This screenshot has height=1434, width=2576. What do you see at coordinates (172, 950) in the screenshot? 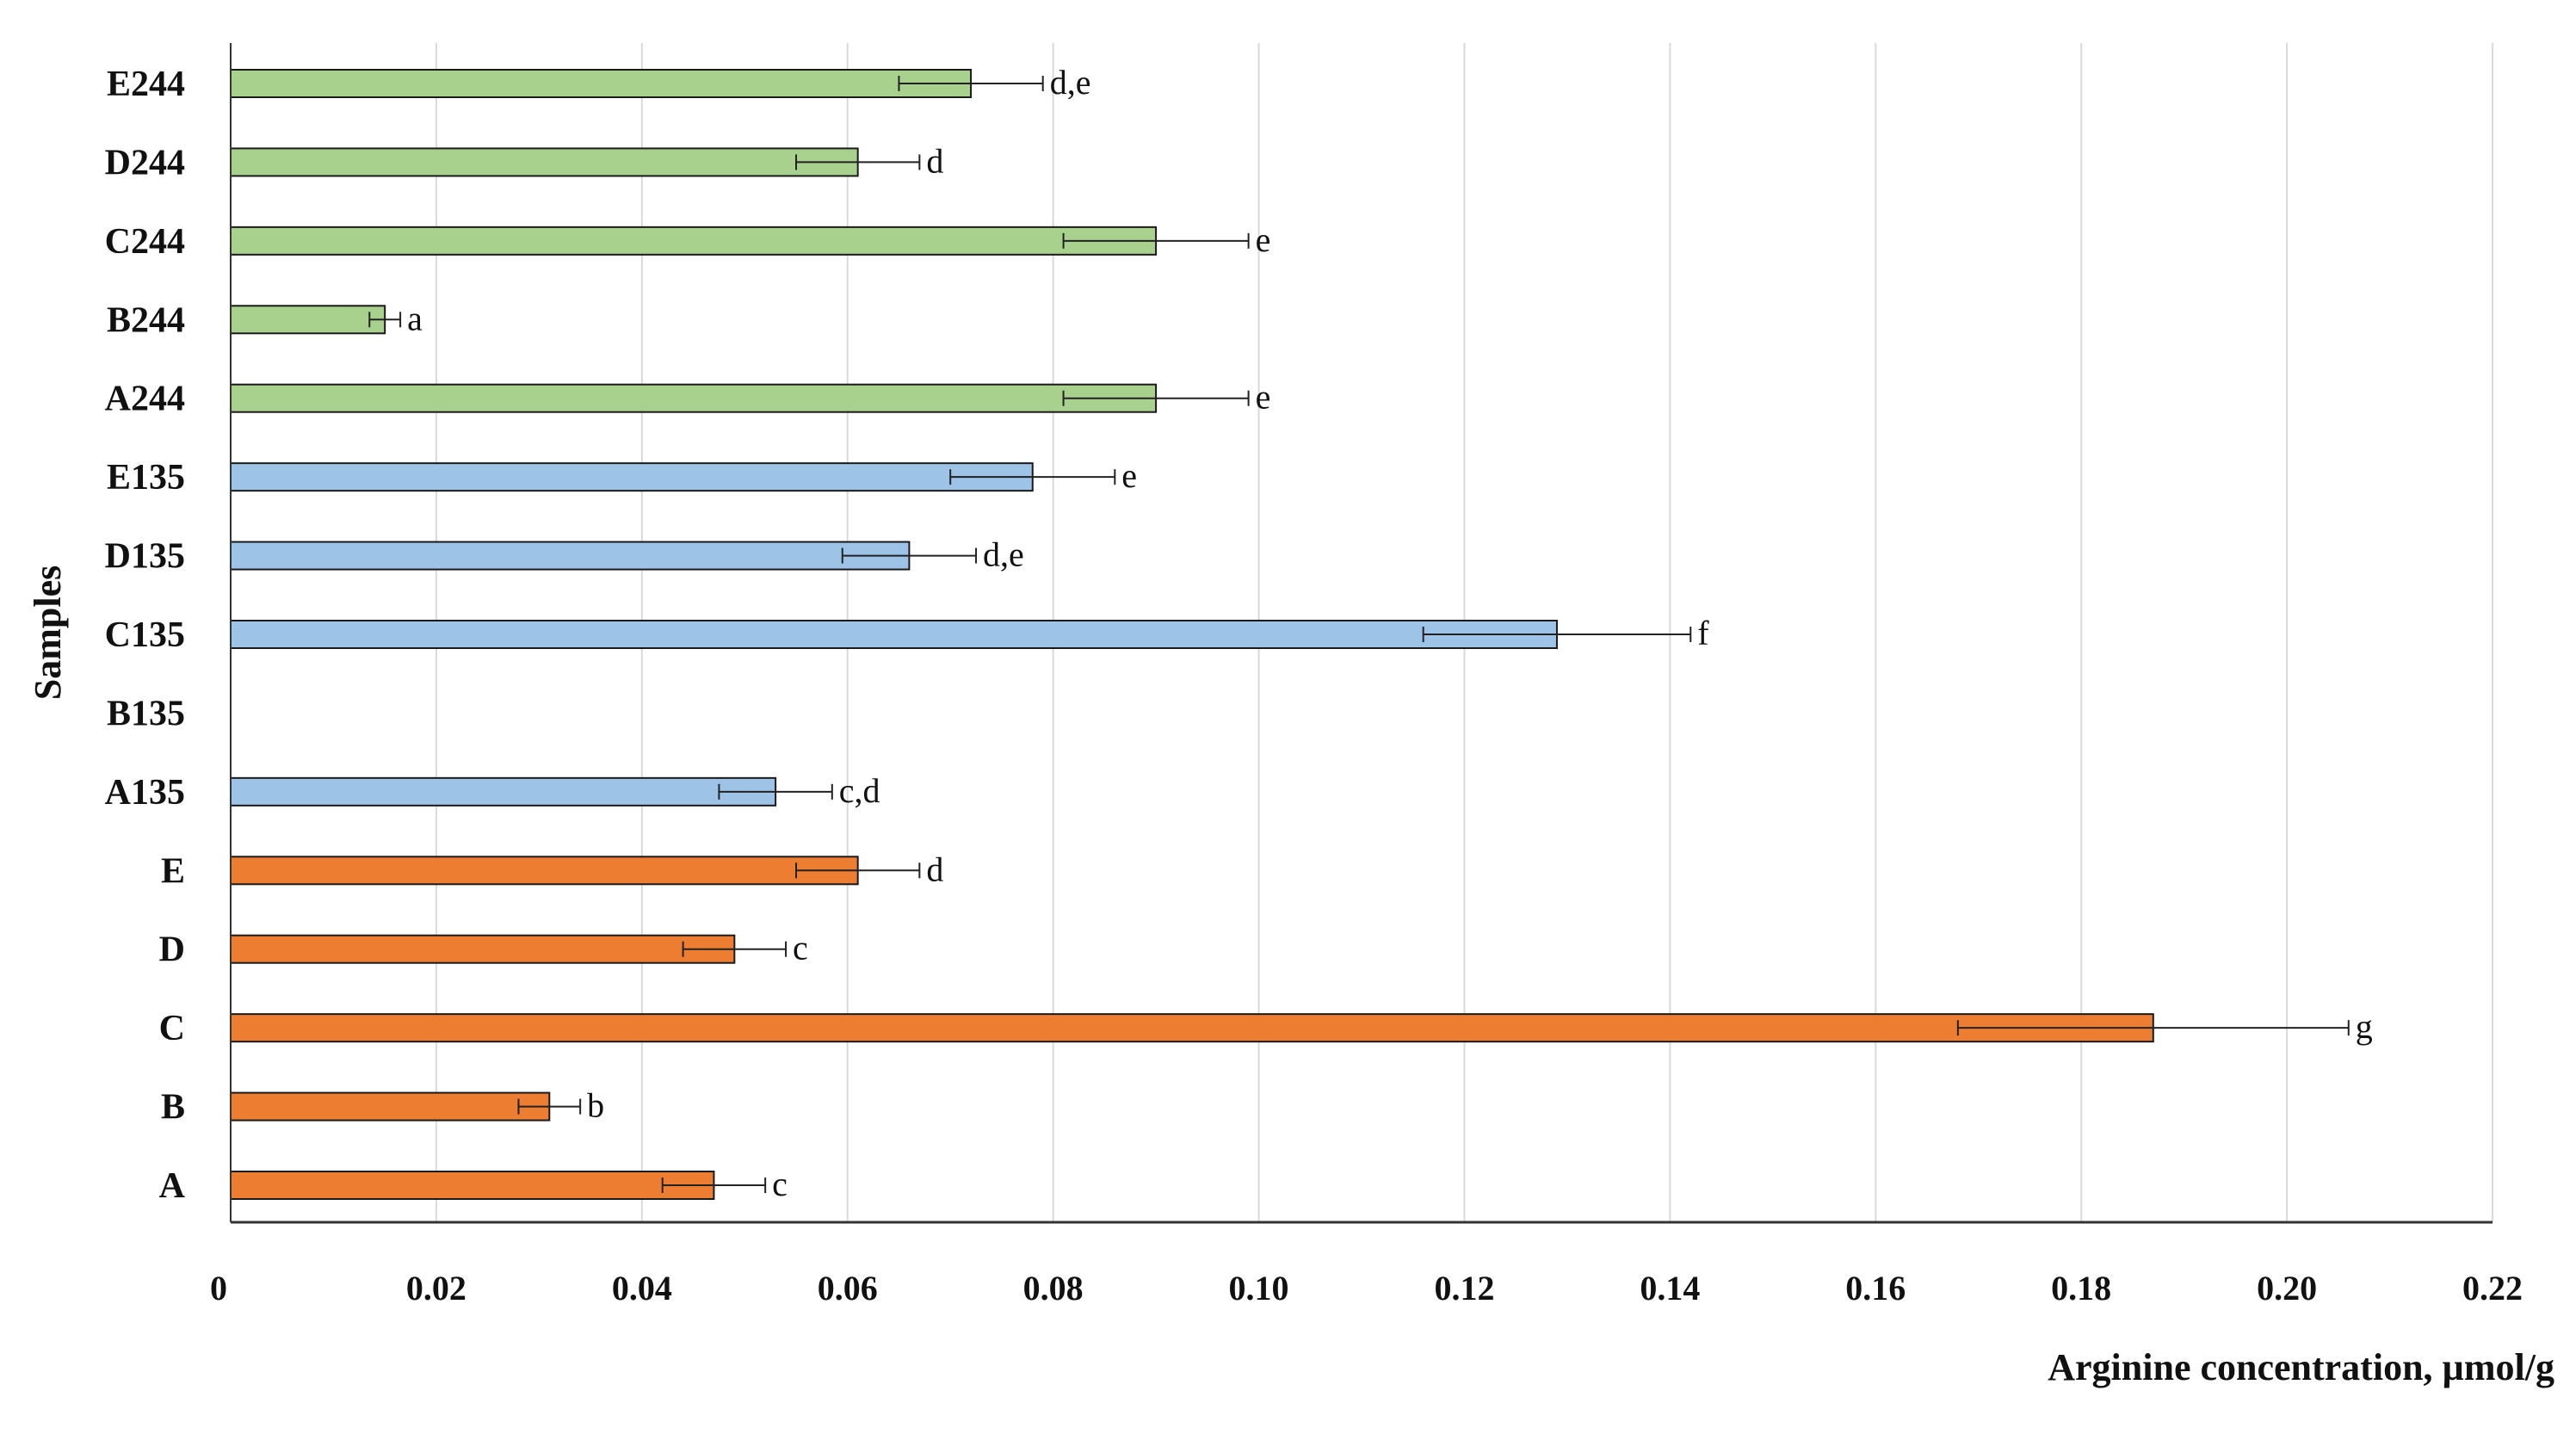
I see `category-label: D` at bounding box center [172, 950].